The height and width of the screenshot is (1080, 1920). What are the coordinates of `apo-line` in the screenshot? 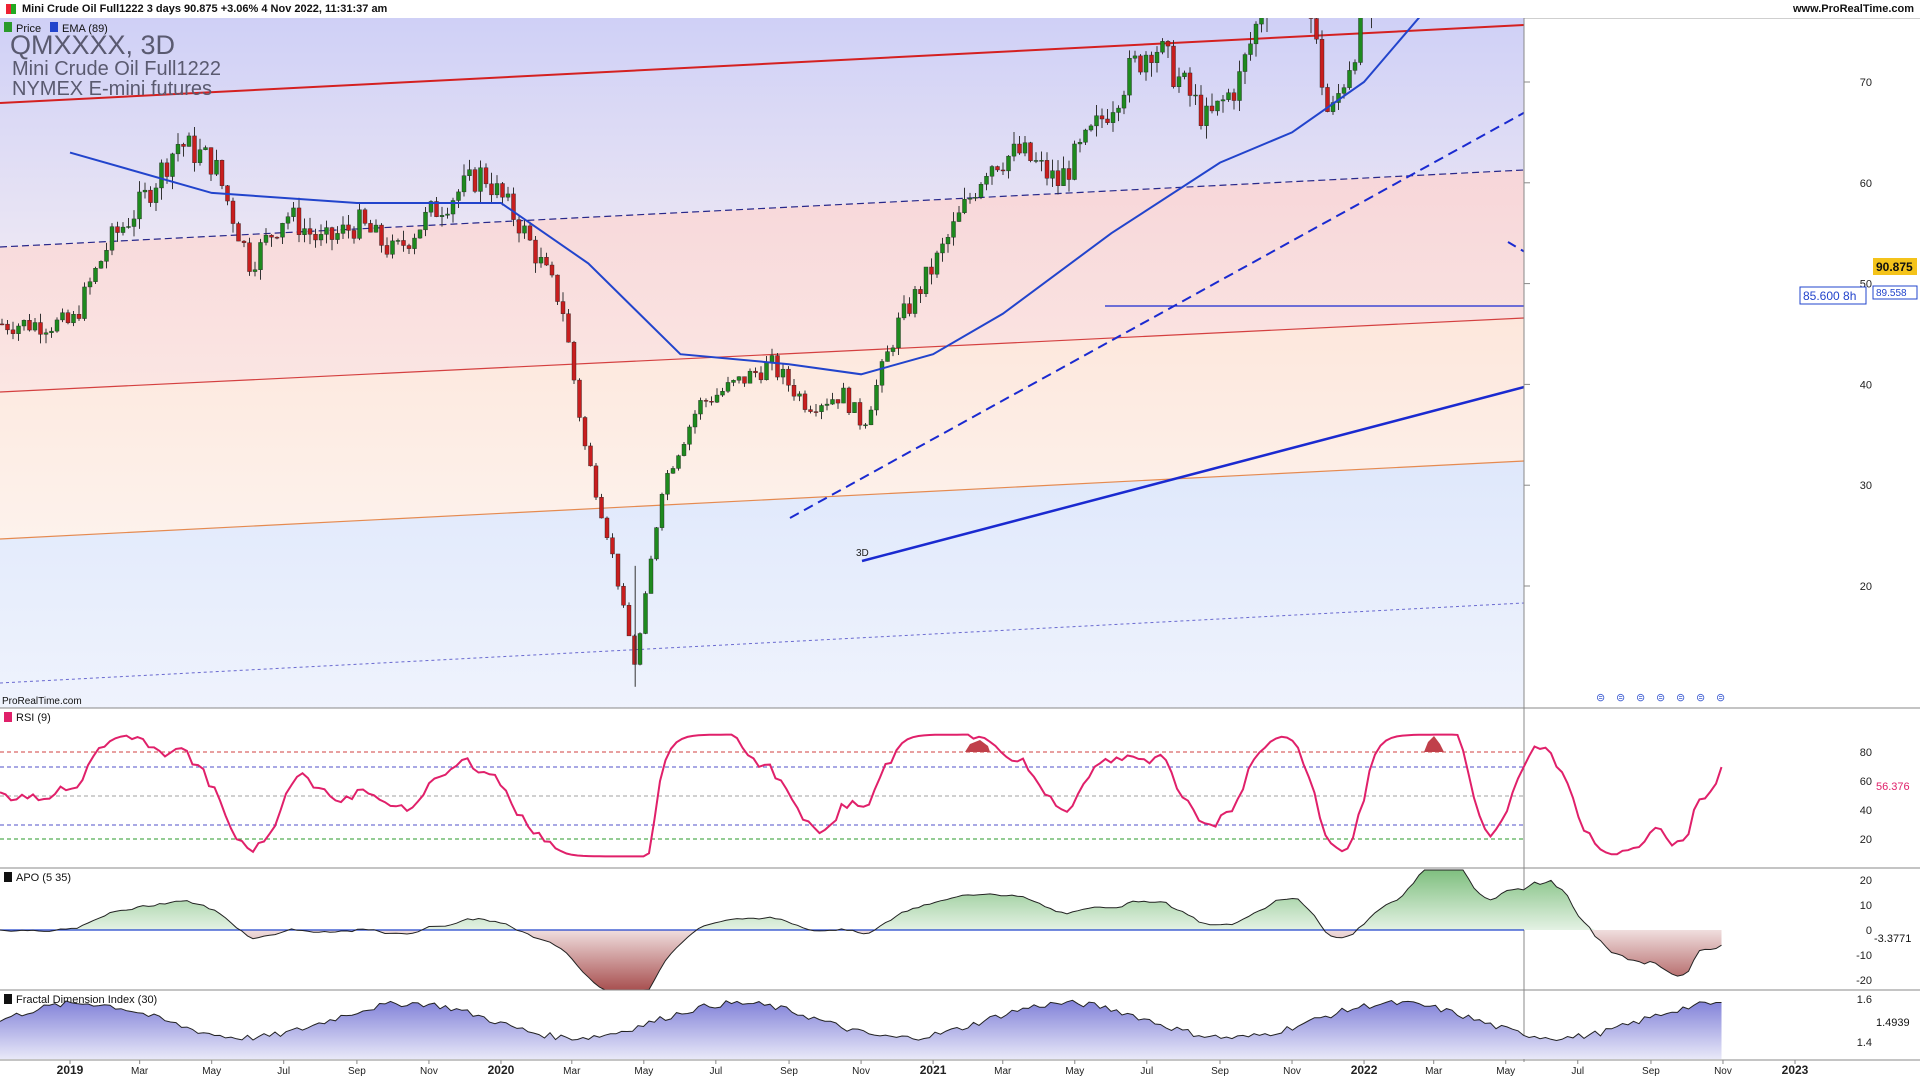 It's located at (861, 930).